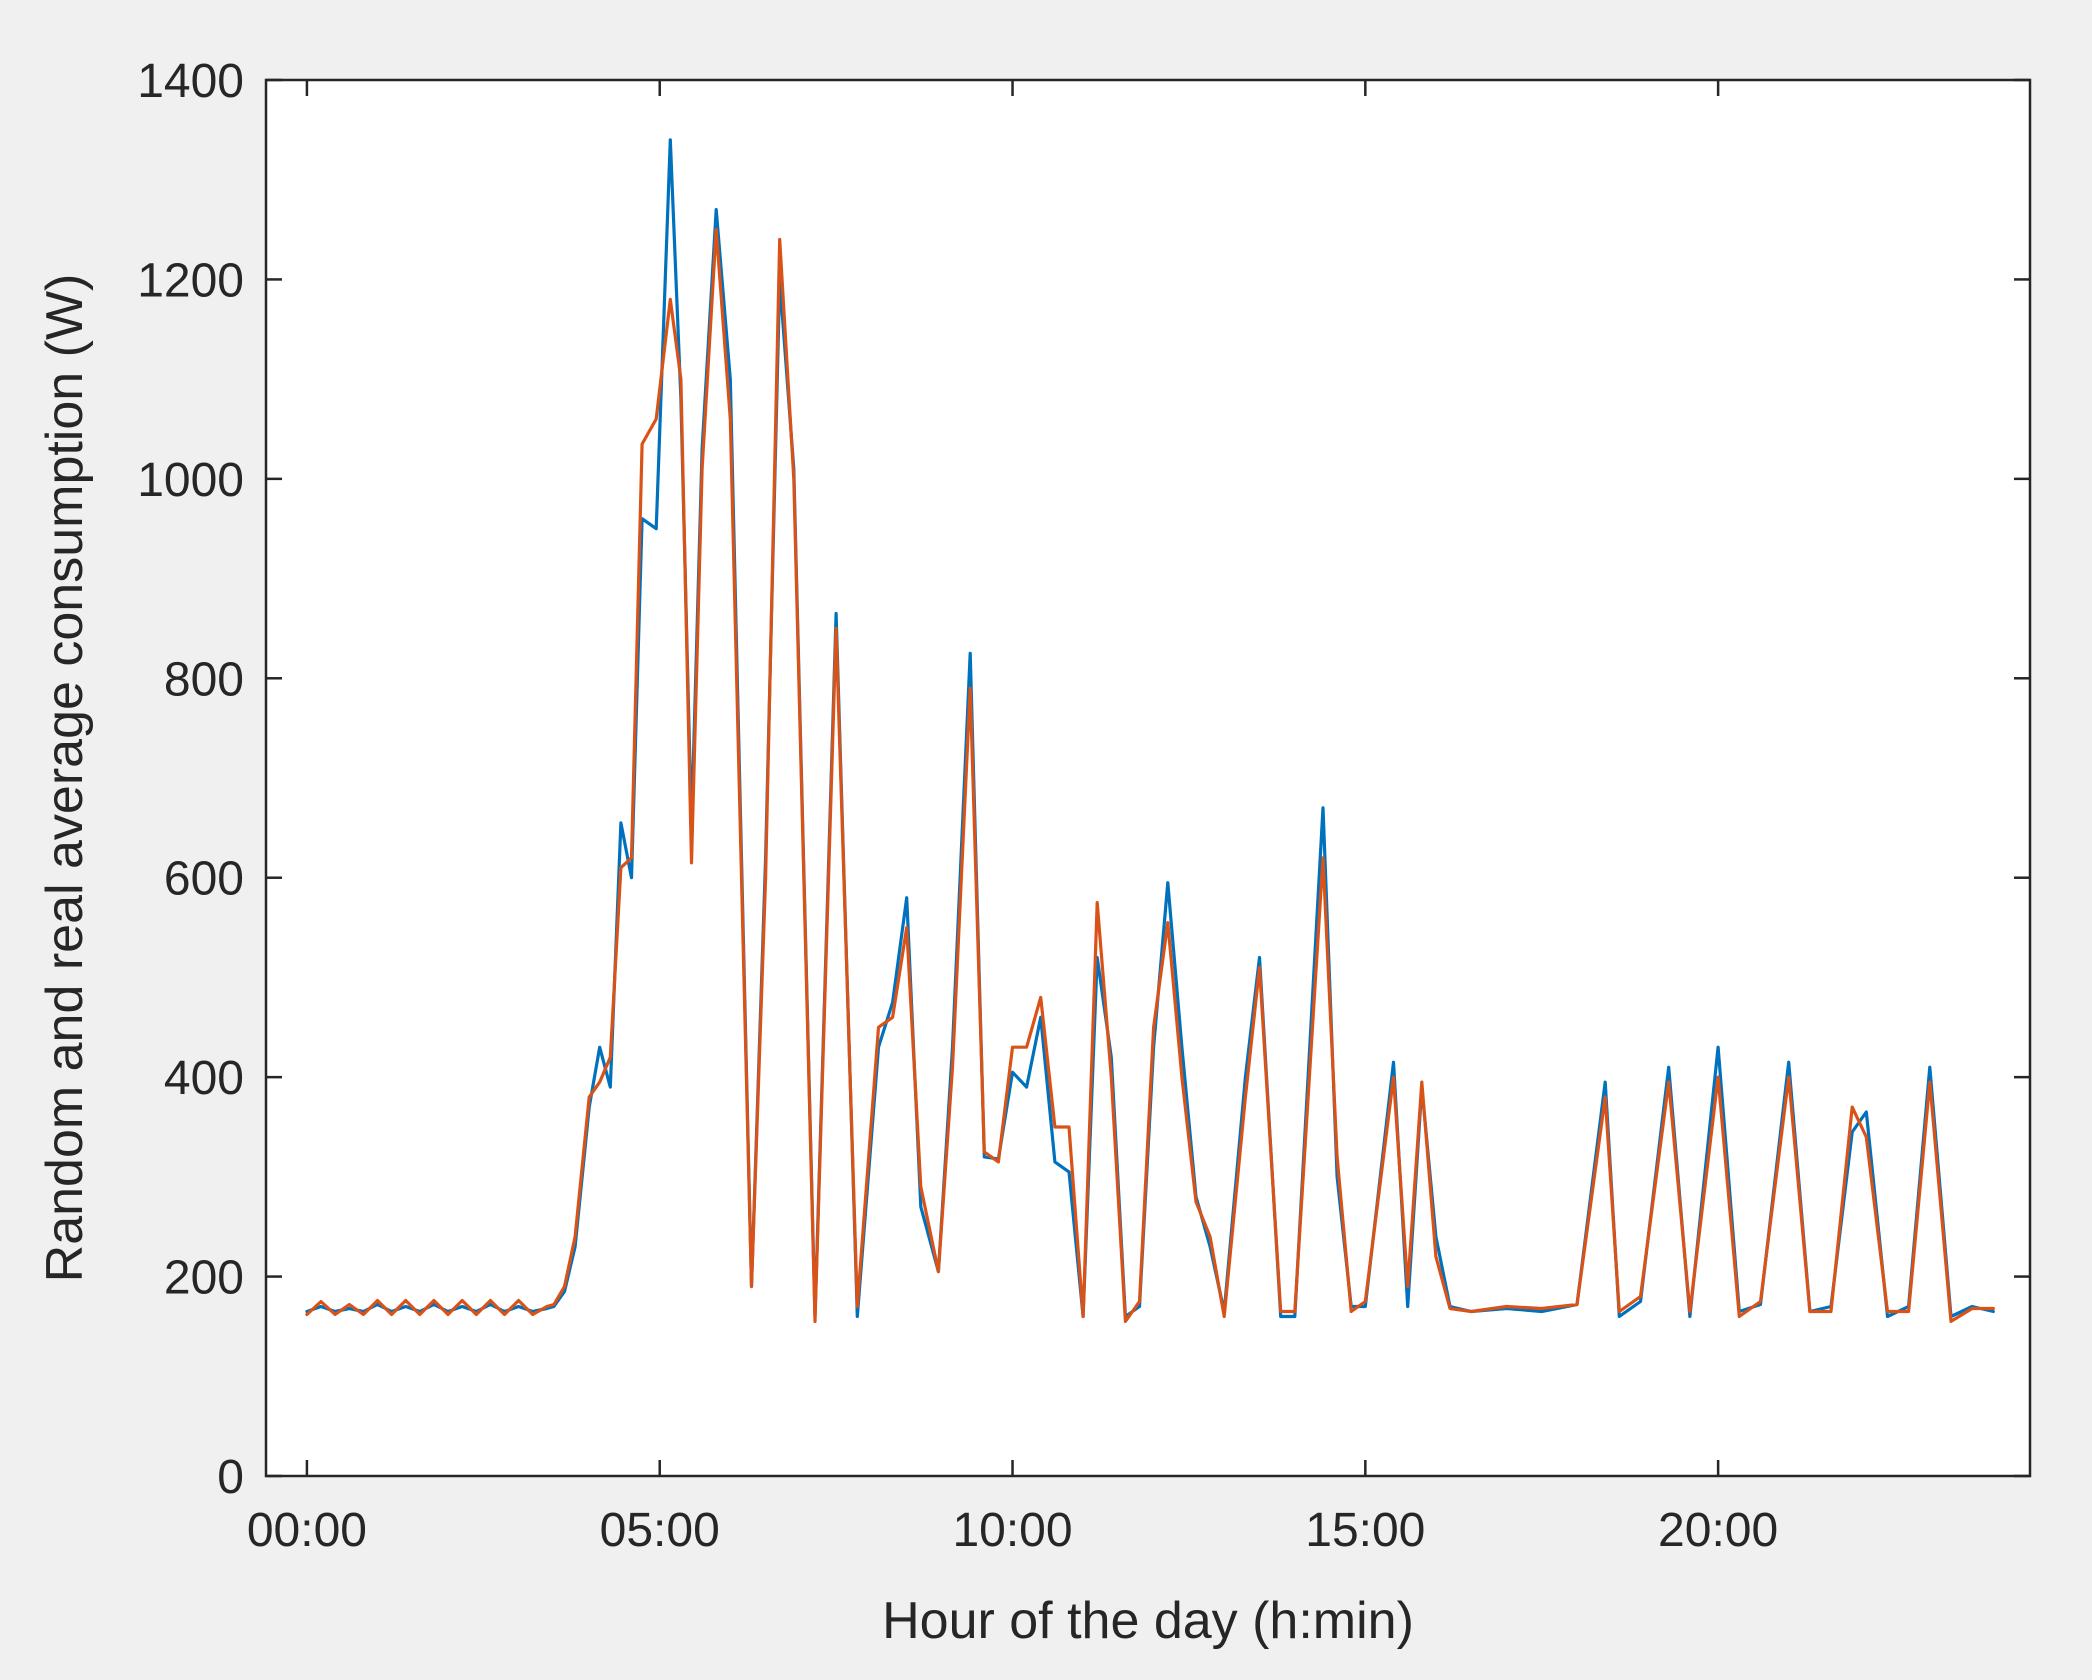 The image size is (2092, 1680). I want to click on y-tick-label: 1200, so click(190, 280).